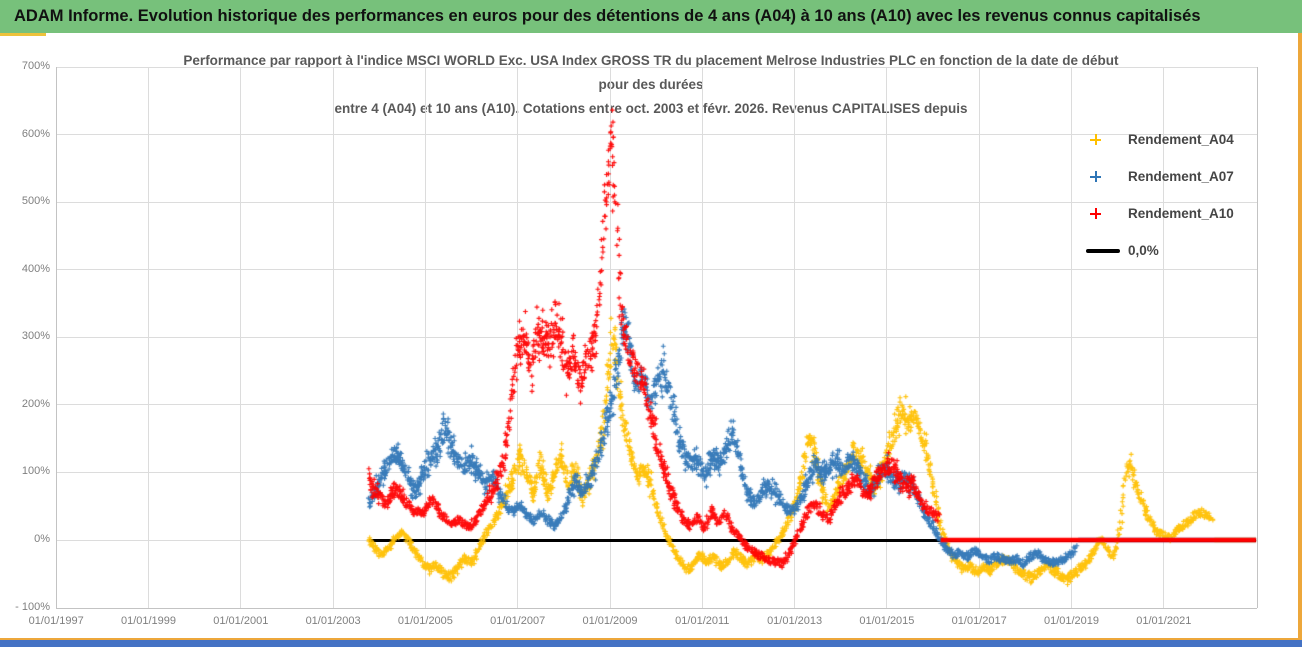 This screenshot has height=647, width=1302. Describe the element at coordinates (610, 621) in the screenshot. I see `x-axis-tick: 01/01/2009` at that location.